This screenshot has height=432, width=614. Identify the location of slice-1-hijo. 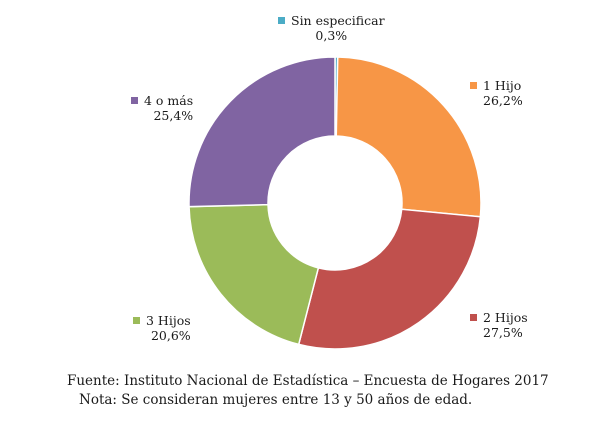
(408, 137).